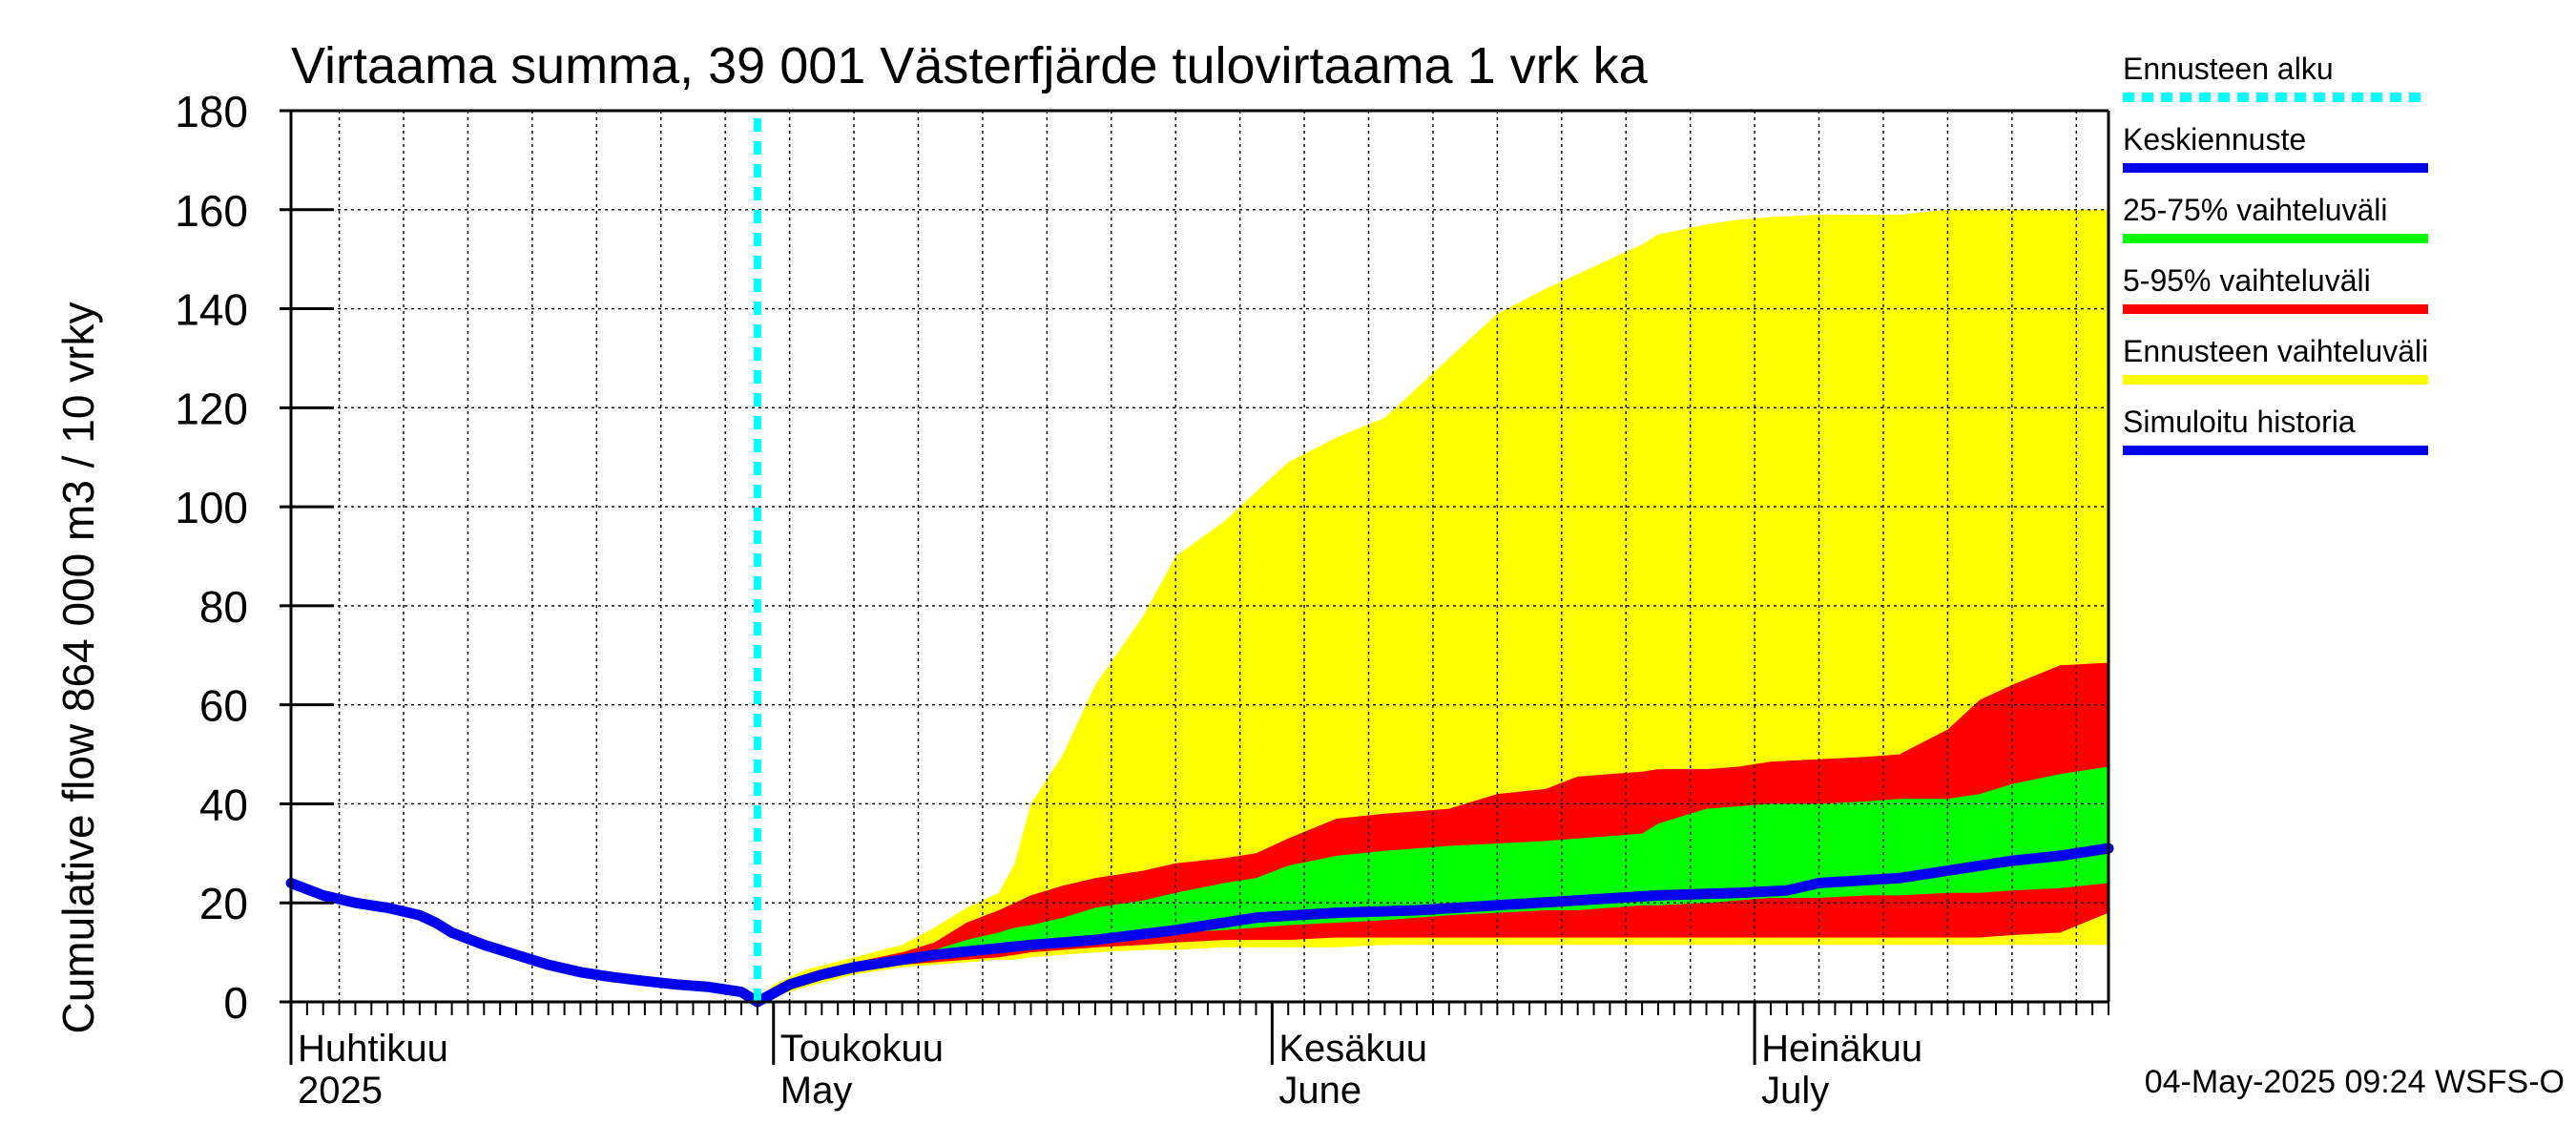  I want to click on y-tick-label: 120, so click(211, 408).